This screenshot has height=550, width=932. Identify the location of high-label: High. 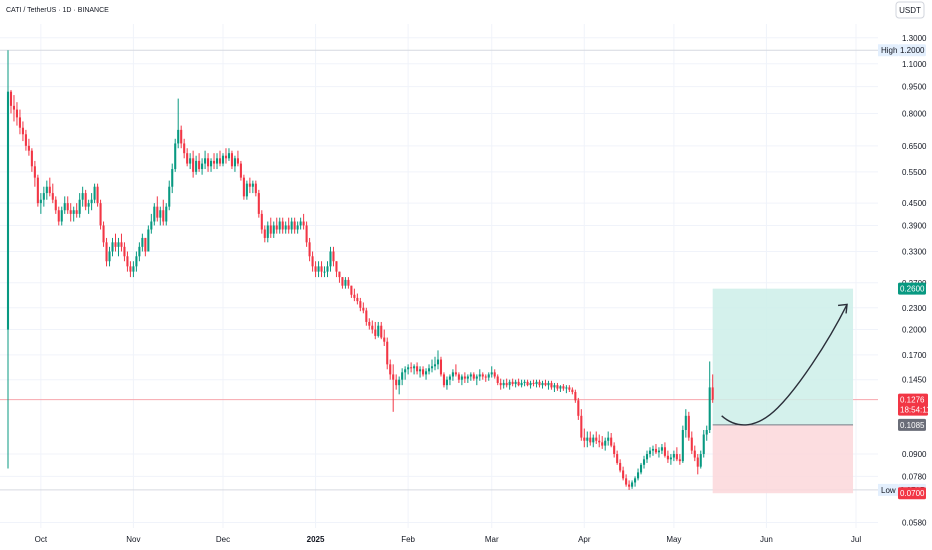
(889, 50).